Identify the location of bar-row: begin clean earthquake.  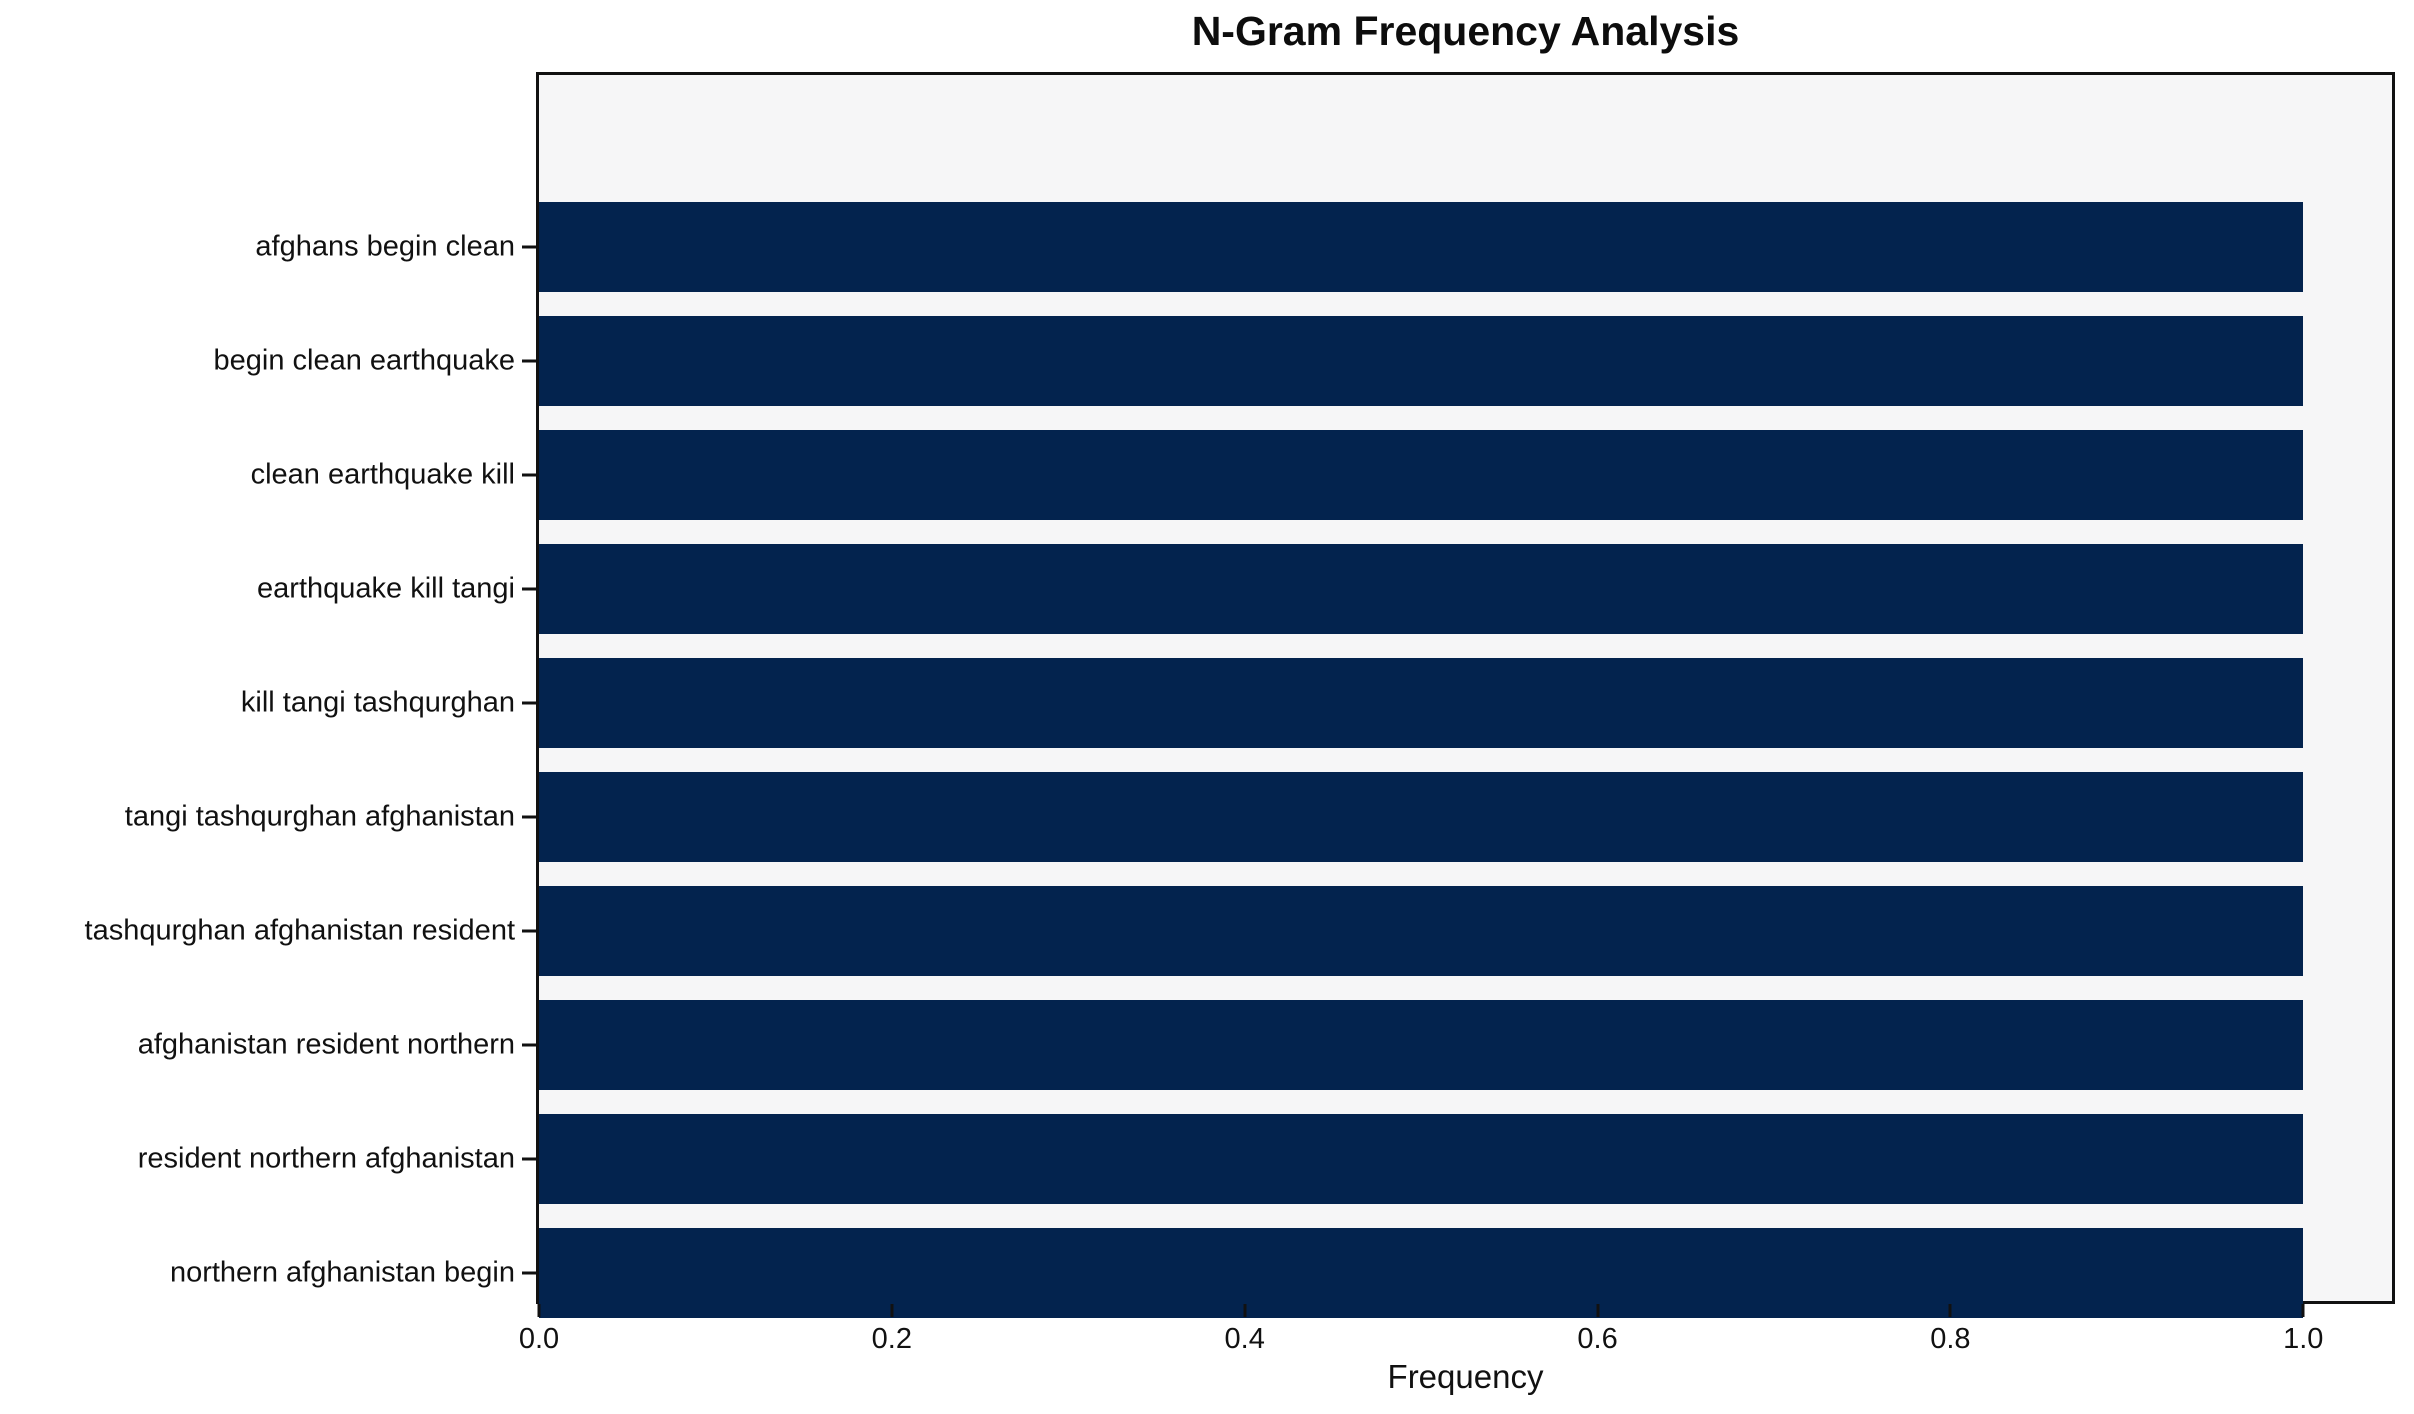
(1302, 361).